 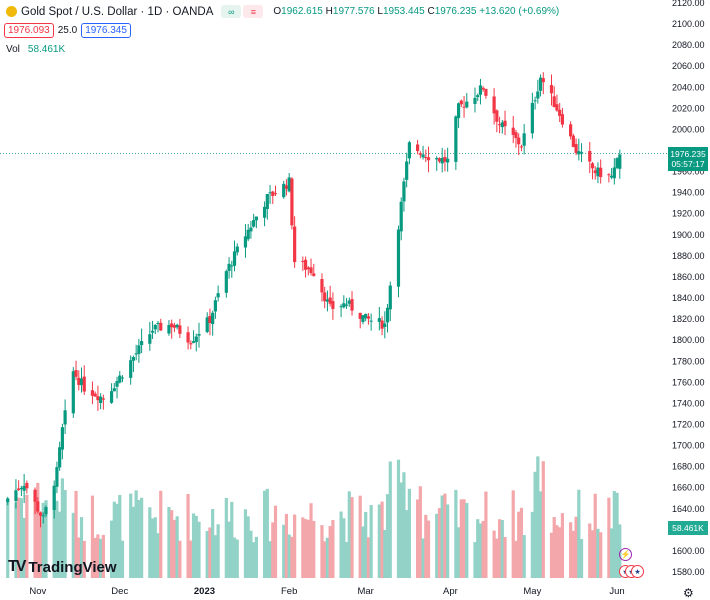 What do you see at coordinates (688, 424) in the screenshot?
I see `price-tick-label: 1720.00` at bounding box center [688, 424].